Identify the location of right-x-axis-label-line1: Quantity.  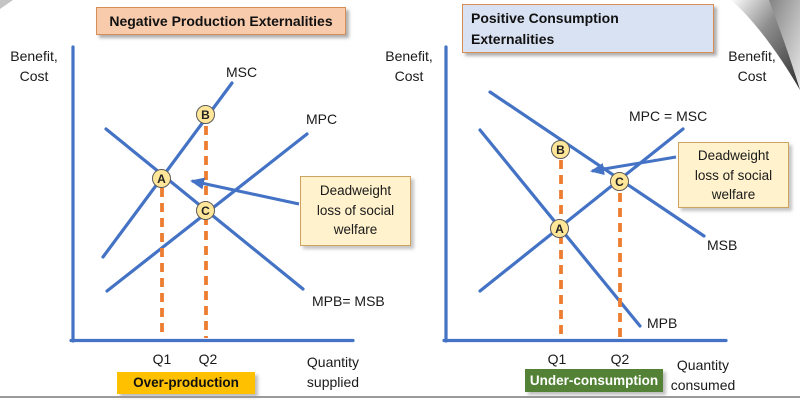
(703, 365).